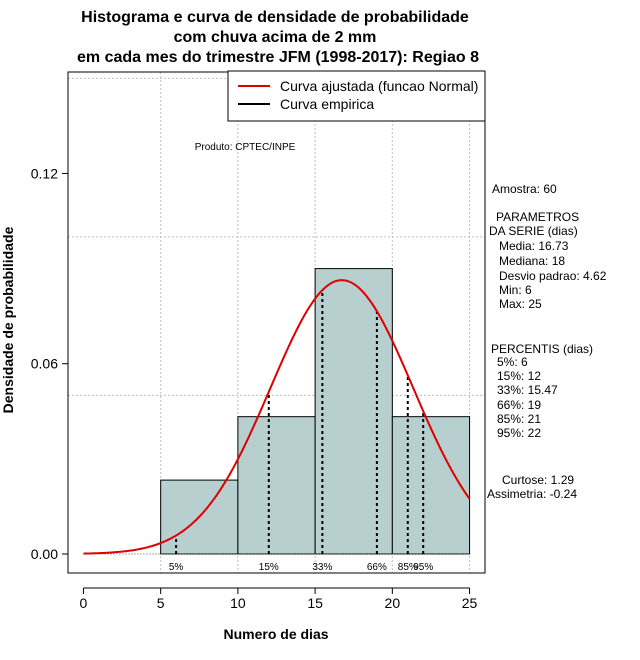 The image size is (640, 660). What do you see at coordinates (8, 319) in the screenshot?
I see `y-axis-label: Densidade de probabilidade` at bounding box center [8, 319].